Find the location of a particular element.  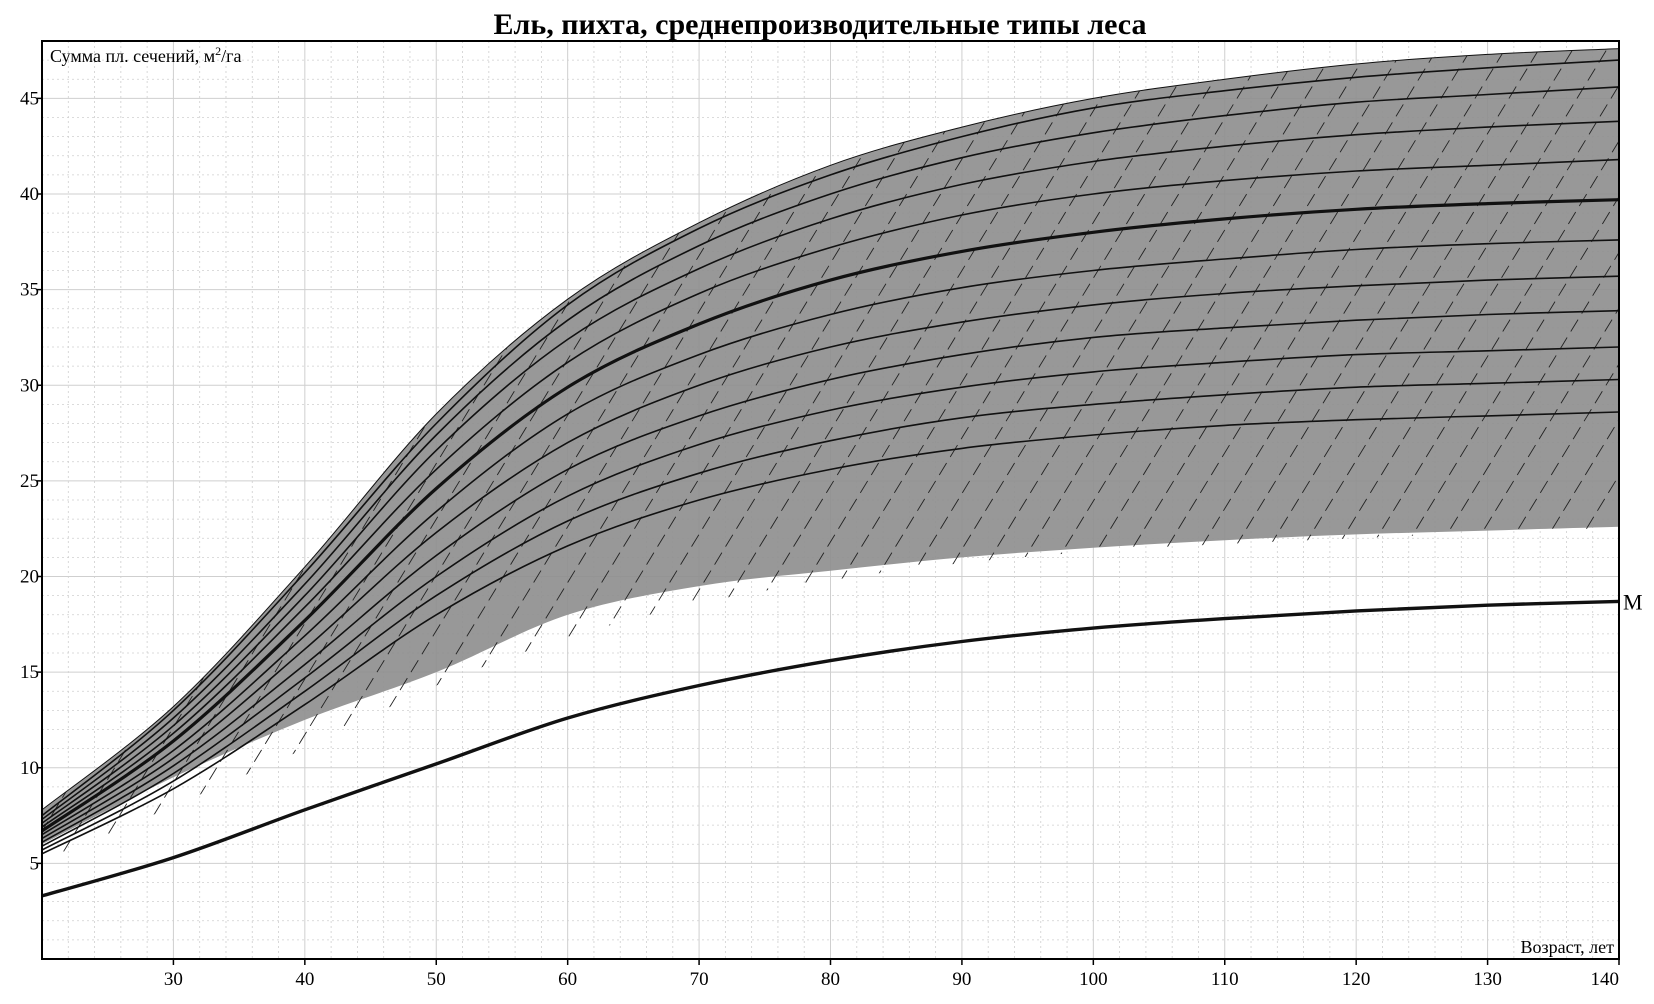

y-tick-label: 25 is located at coordinates (29, 481).